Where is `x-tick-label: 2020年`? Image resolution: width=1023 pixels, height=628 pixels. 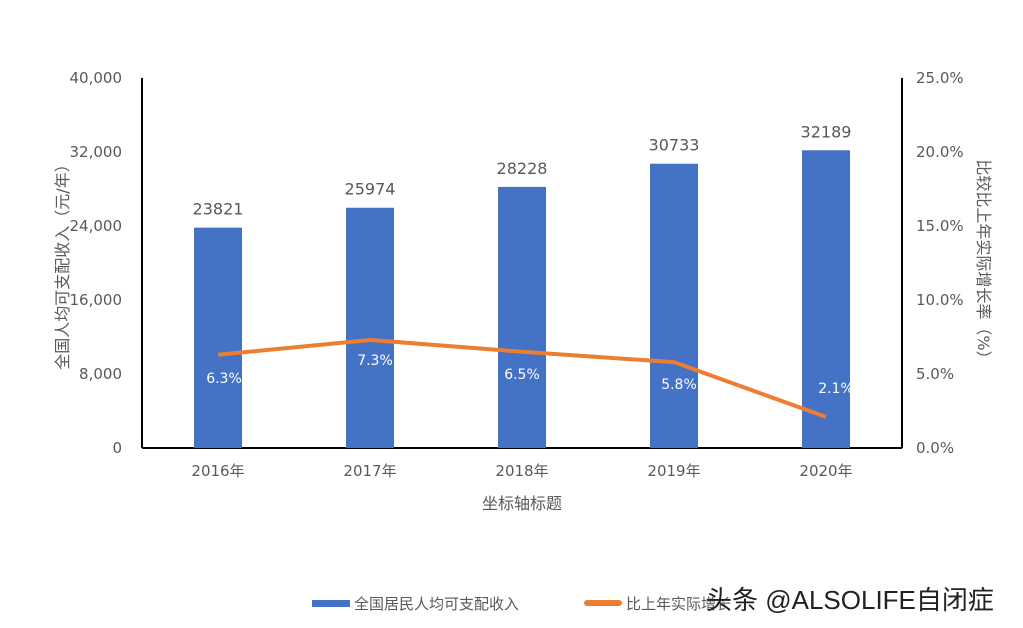
x-tick-label: 2020年 is located at coordinates (825, 471).